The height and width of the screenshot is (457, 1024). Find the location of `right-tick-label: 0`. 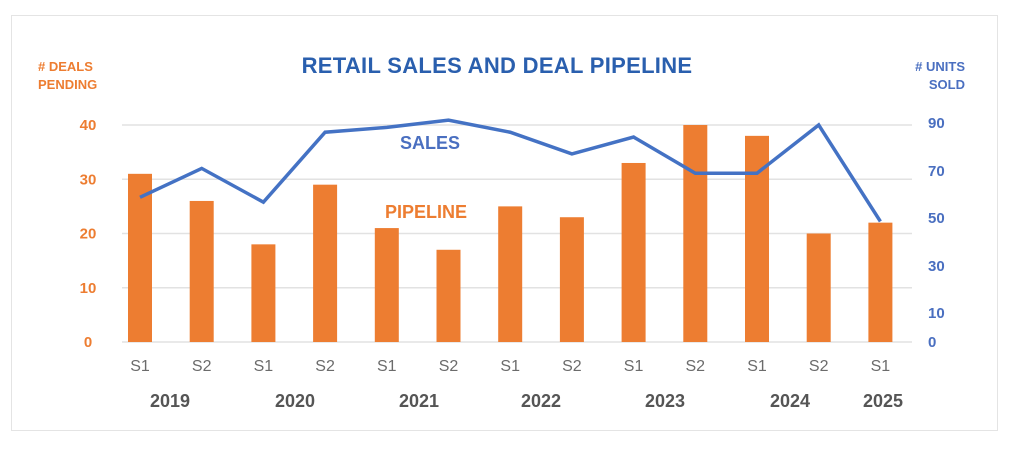

right-tick-label: 0 is located at coordinates (932, 342).